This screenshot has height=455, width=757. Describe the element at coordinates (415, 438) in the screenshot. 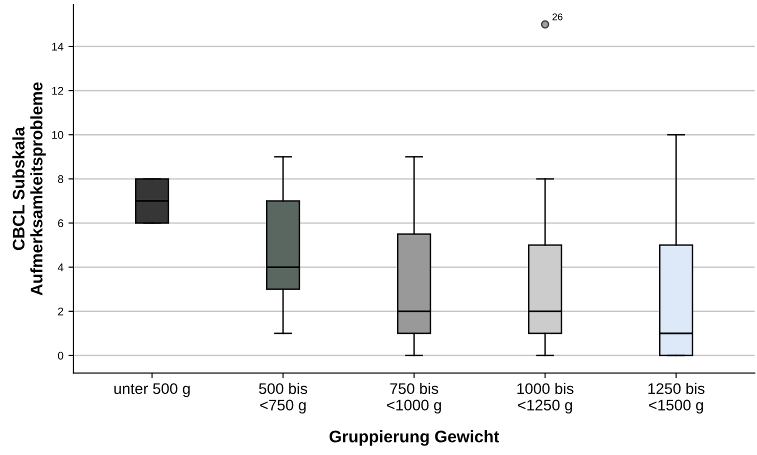

I see `x-axis-title: Gruppierung Gewicht` at that location.